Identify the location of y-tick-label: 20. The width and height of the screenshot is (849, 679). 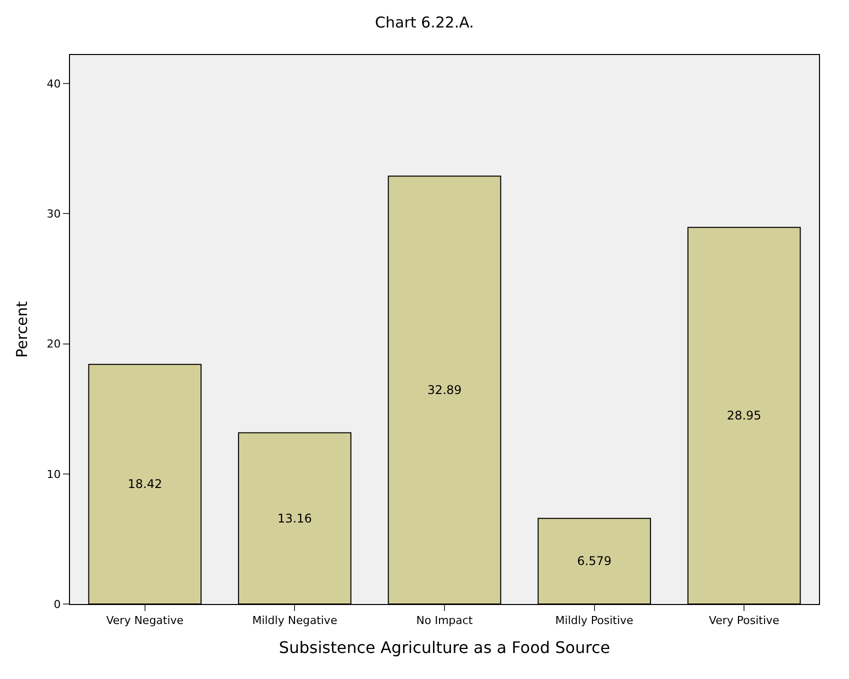
(53, 344).